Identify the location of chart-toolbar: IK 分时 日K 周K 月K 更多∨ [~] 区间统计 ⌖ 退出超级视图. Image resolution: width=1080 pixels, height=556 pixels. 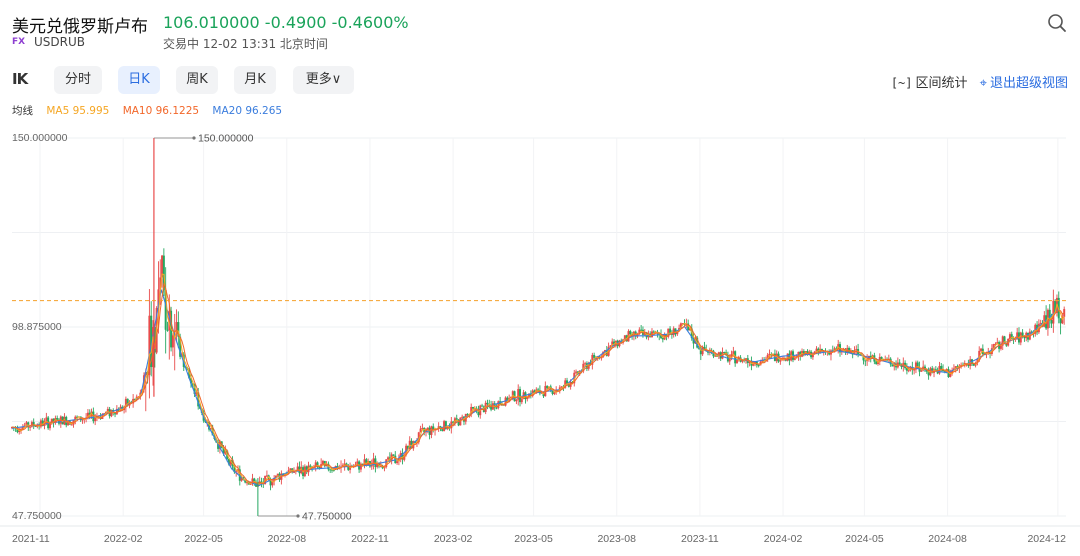
(540, 80).